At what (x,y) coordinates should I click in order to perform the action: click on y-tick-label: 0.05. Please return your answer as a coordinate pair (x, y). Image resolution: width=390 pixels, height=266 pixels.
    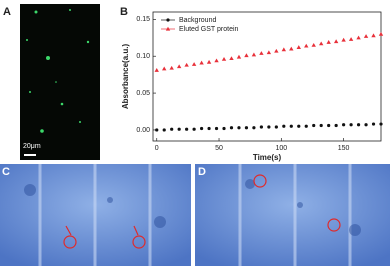
    Looking at the image, I should click on (143, 93).